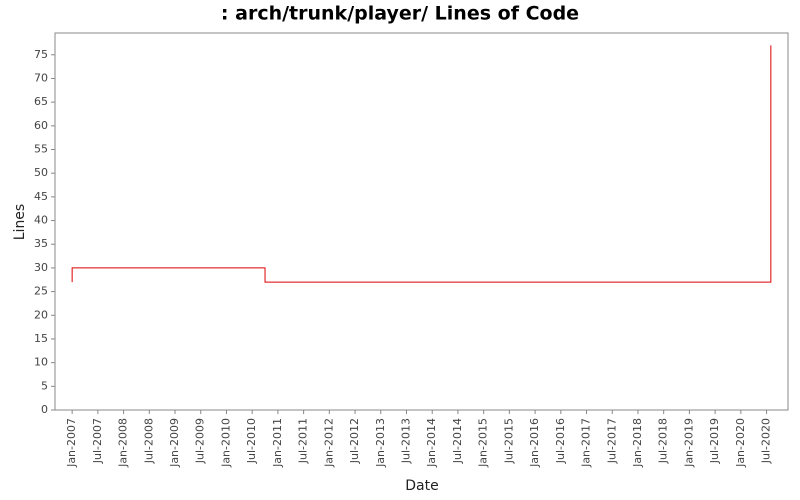 This screenshot has height=500, width=800. Describe the element at coordinates (41, 267) in the screenshot. I see `y-tick-label: 30` at that location.